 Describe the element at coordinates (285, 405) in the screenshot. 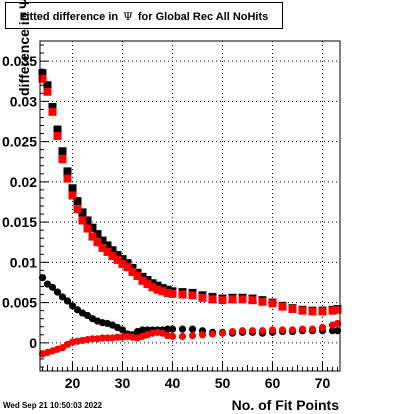

I see `x-axis-label: No. of Fit Points` at that location.